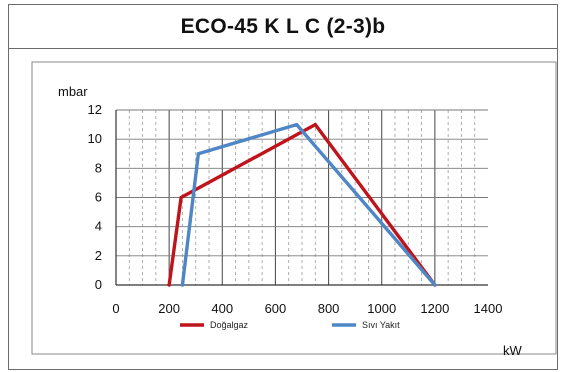  What do you see at coordinates (488, 308) in the screenshot?
I see `x-tick-label: 1400` at bounding box center [488, 308].